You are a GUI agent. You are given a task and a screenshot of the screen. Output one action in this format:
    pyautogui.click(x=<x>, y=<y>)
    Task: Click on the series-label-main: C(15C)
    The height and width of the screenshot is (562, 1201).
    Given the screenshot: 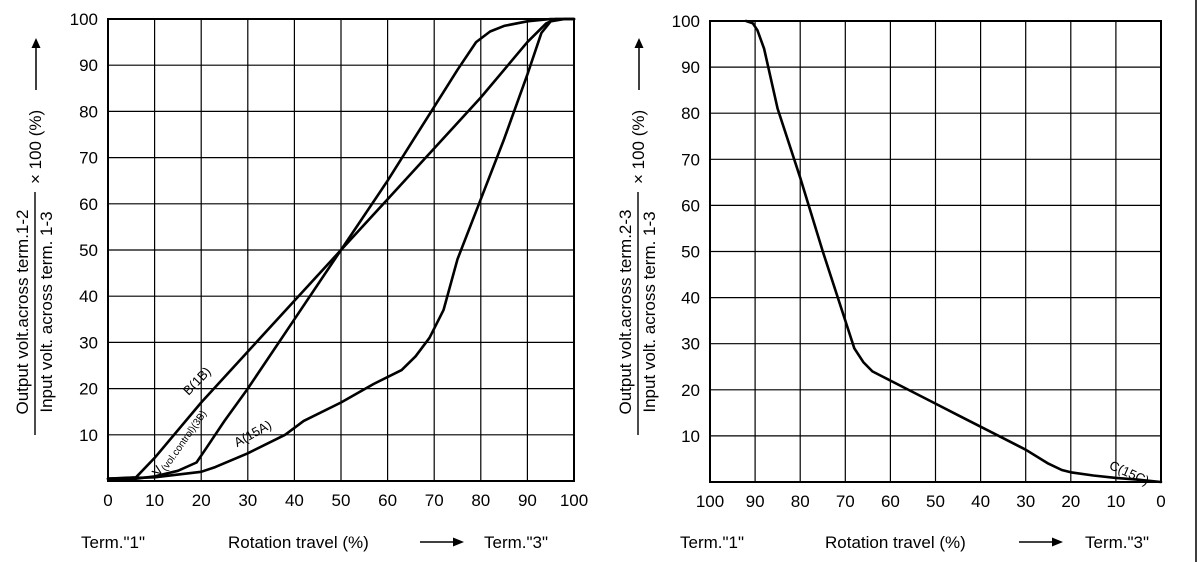 What is the action you would take?
    pyautogui.click(x=1129, y=473)
    